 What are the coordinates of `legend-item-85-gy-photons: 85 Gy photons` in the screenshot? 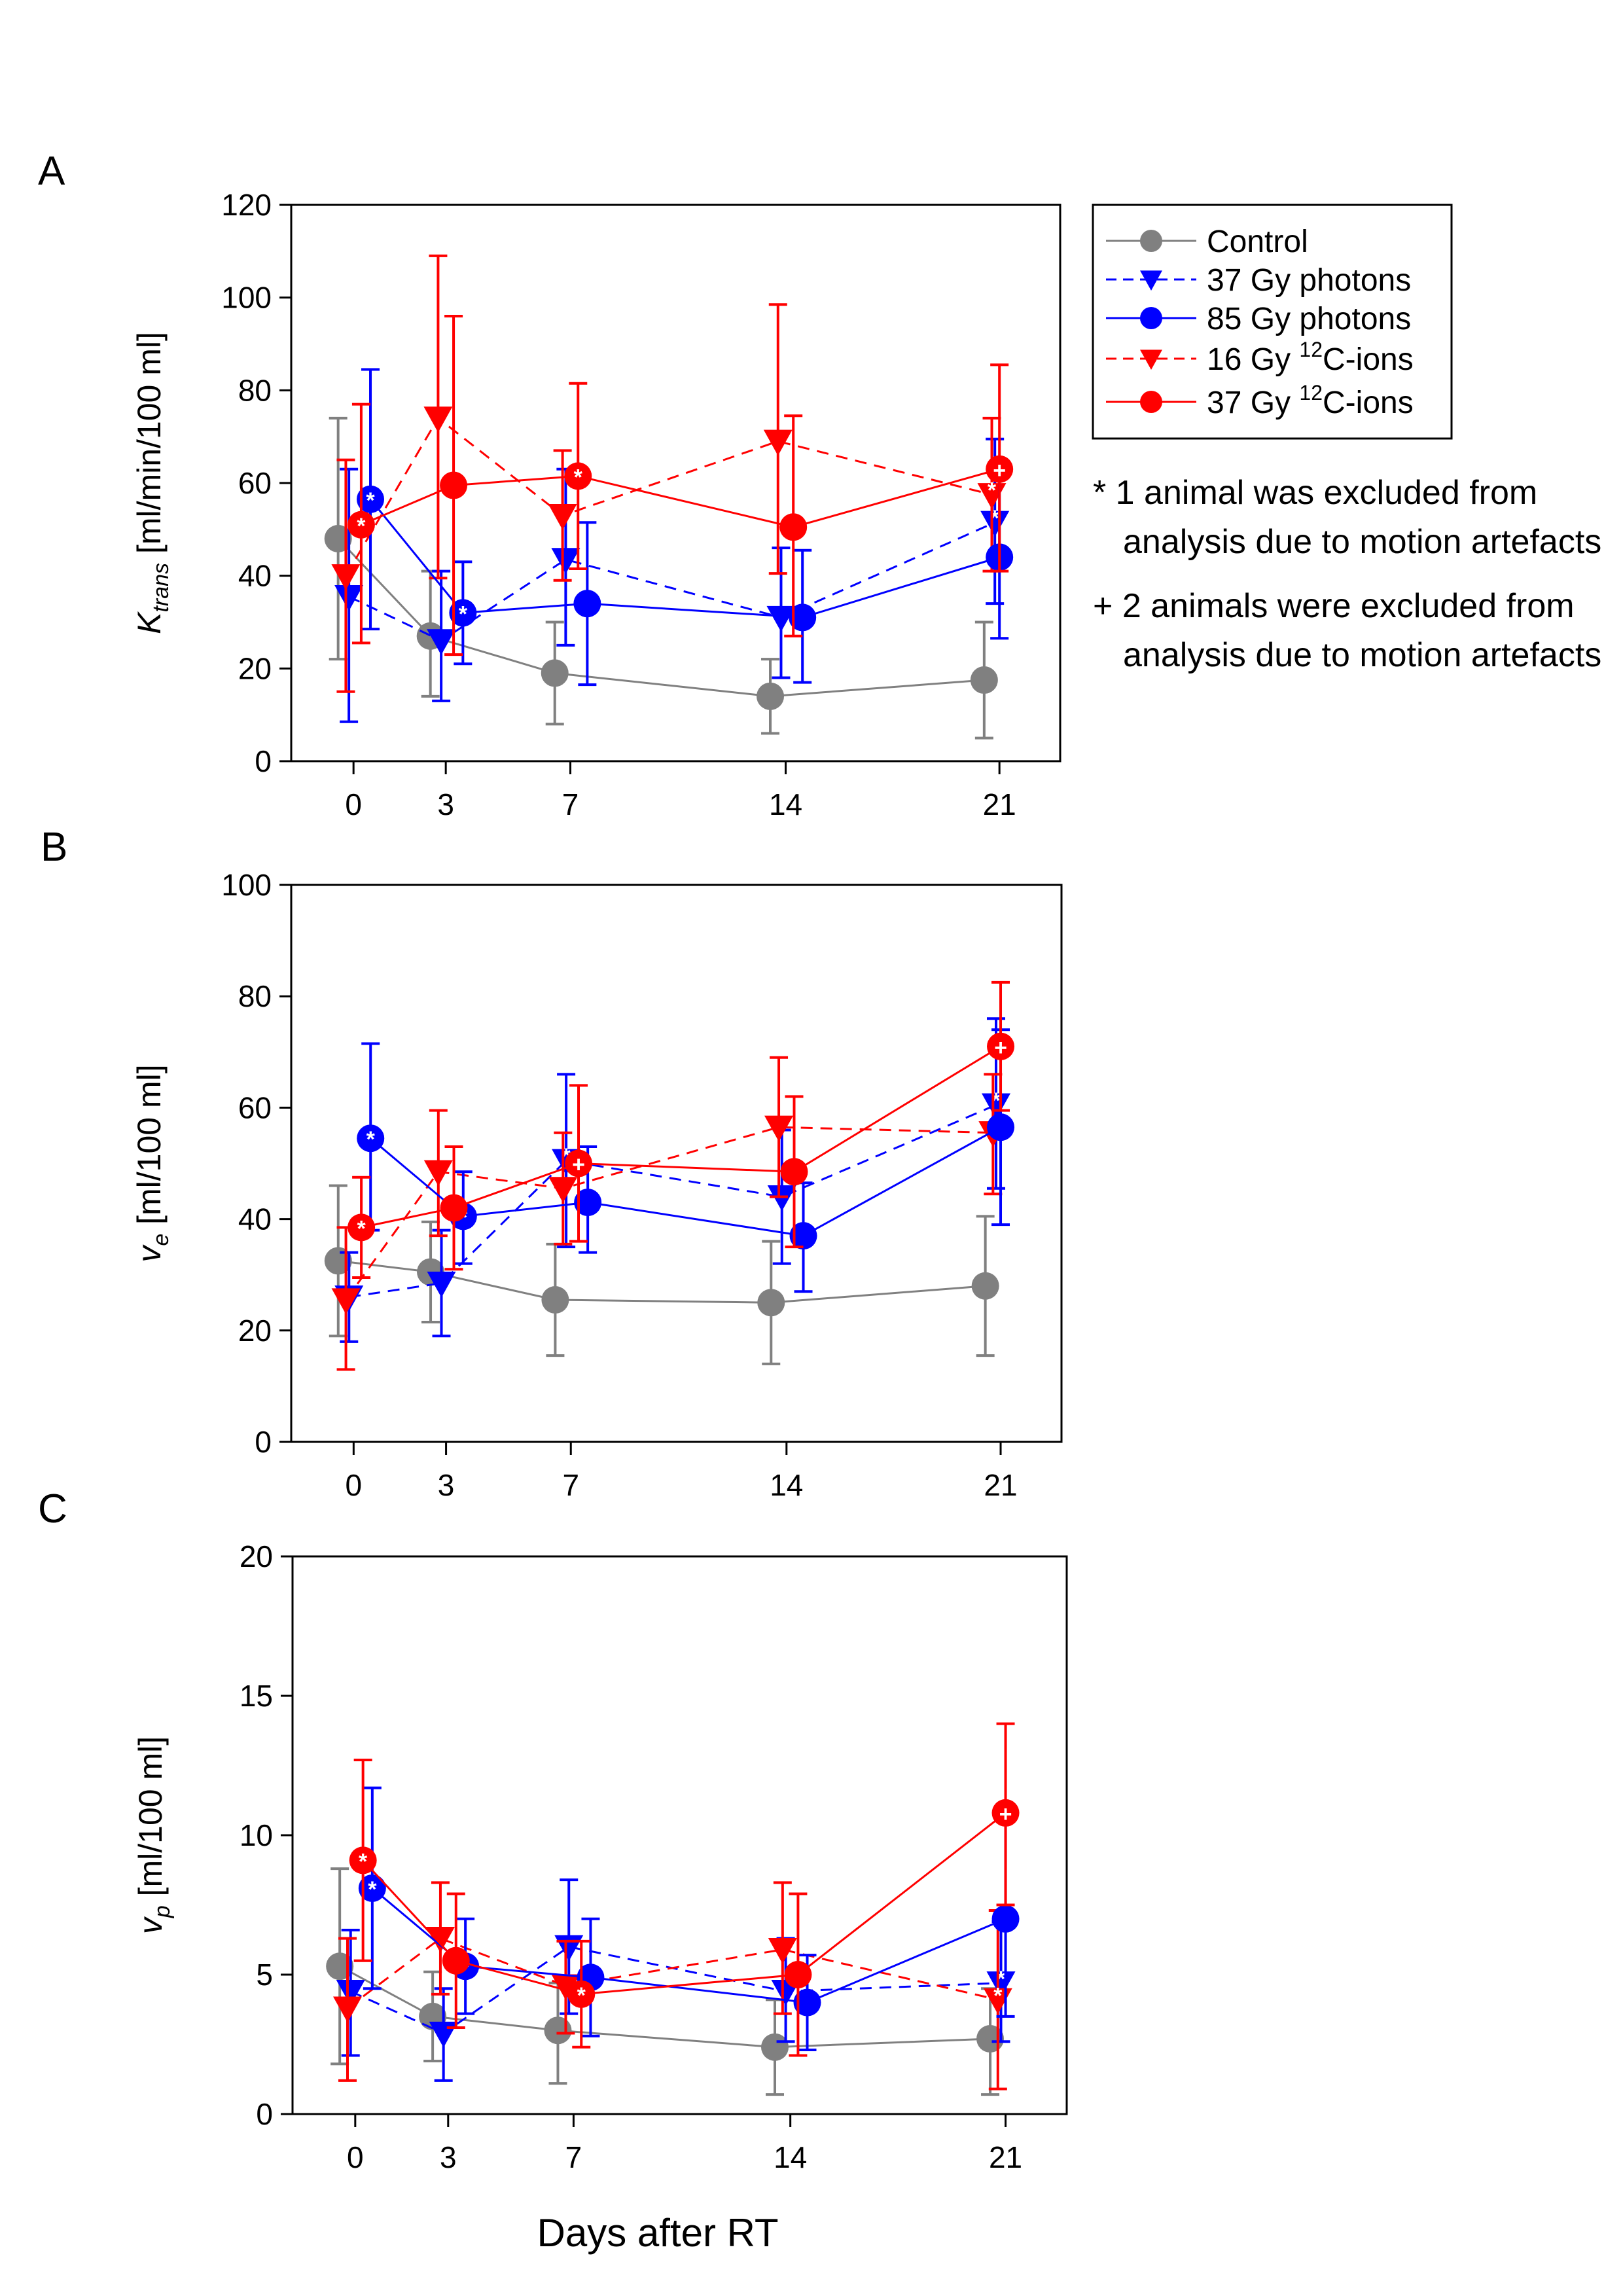 It's located at (1258, 319).